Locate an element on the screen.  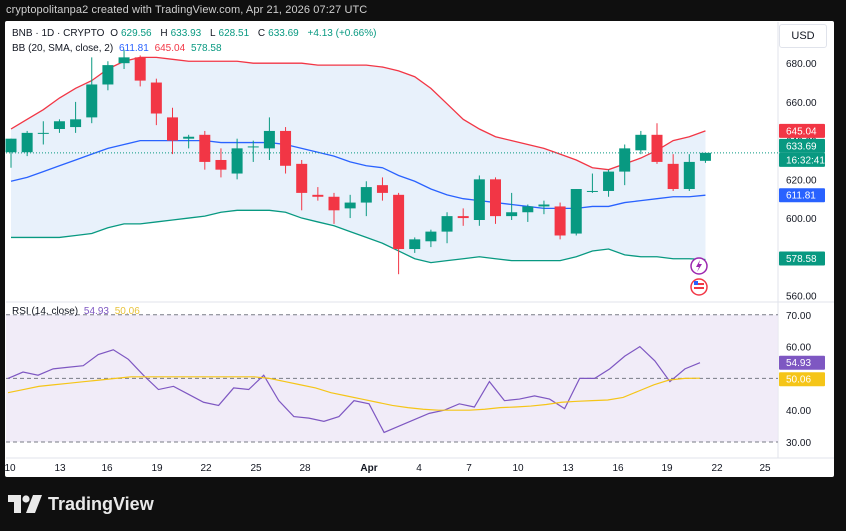
price-tick-label: 660.00 is located at coordinates (801, 103).